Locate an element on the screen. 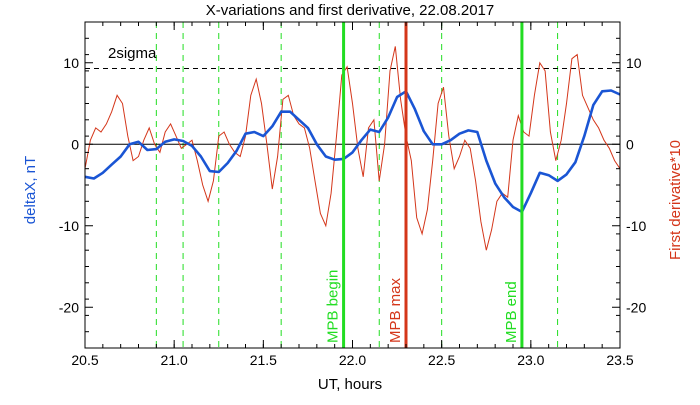  x-tick-label-7: 23.5 is located at coordinates (619, 360).